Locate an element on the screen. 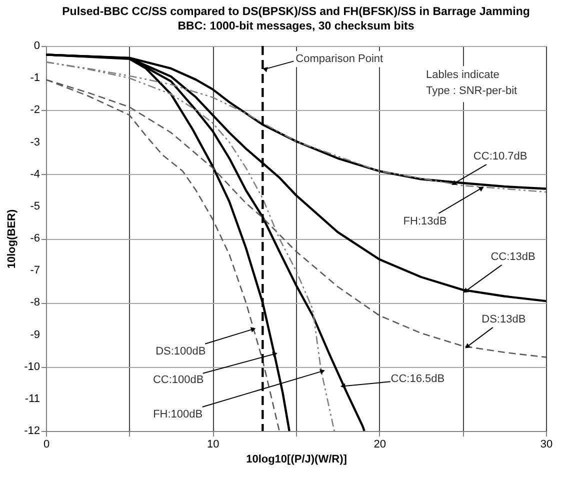 Image resolution: width=567 pixels, height=492 pixels. y-tick-label: 0 is located at coordinates (37, 46).